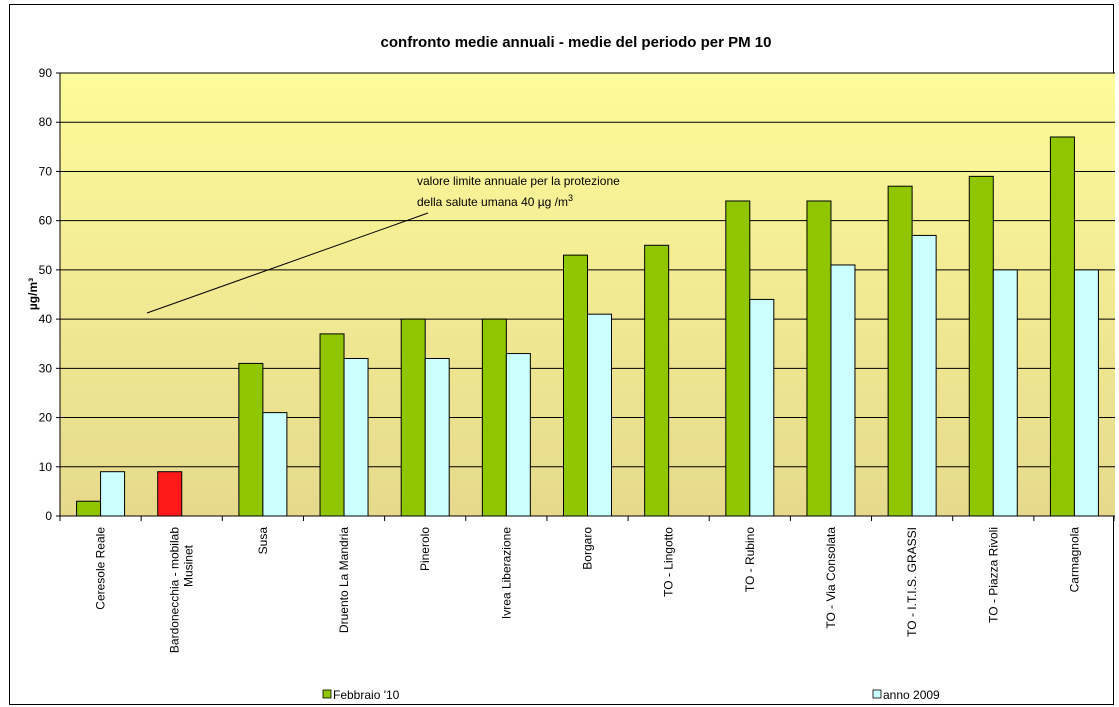 This screenshot has height=707, width=1119. Describe the element at coordinates (366, 695) in the screenshot. I see `legend-label-febbraio: Febbraio '10` at that location.